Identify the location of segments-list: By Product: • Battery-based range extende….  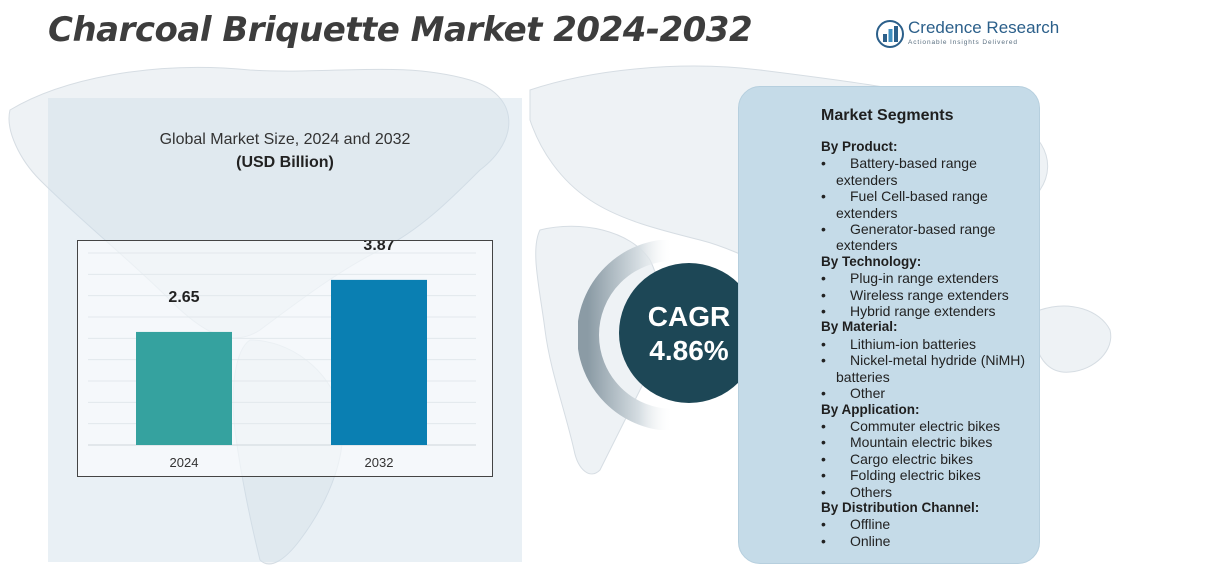
(926, 344).